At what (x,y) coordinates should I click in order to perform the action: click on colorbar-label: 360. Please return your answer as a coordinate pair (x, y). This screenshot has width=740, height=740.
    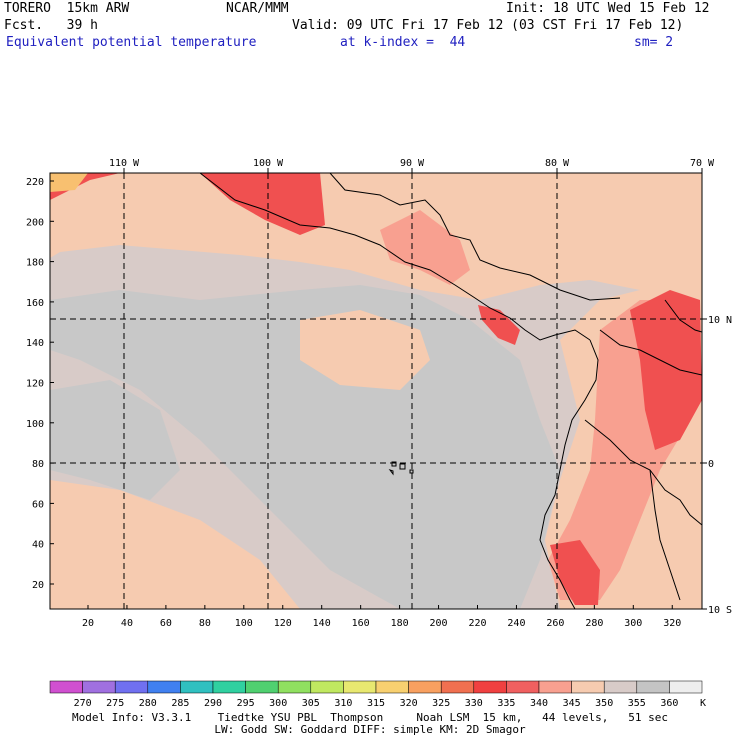
    Looking at the image, I should click on (669, 703).